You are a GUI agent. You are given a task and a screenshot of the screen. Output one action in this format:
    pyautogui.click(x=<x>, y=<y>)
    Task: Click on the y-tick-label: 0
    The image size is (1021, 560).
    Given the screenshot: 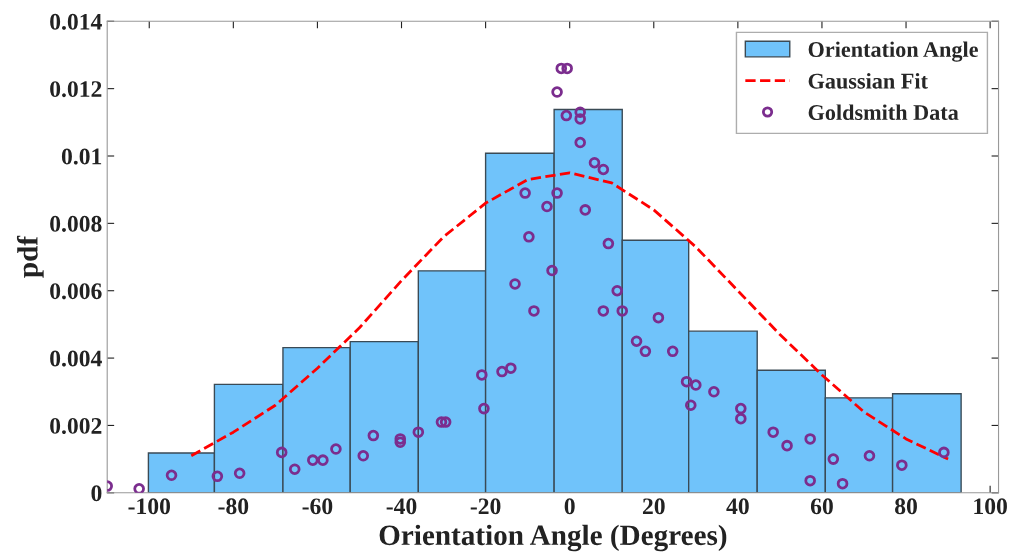 What is the action you would take?
    pyautogui.click(x=96, y=493)
    